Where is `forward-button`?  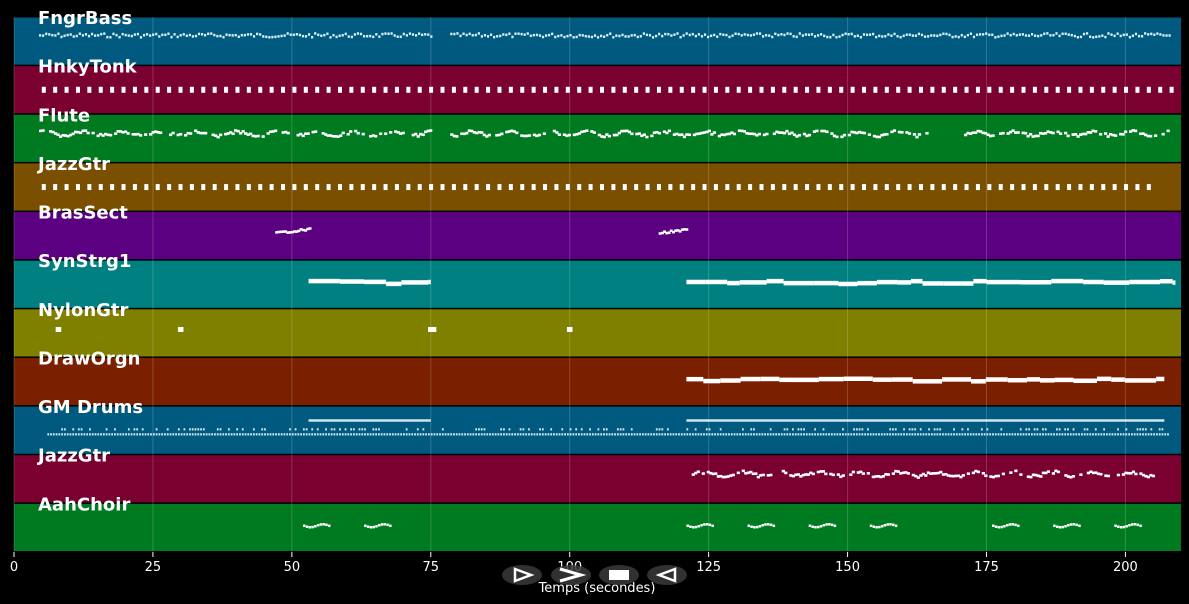
forward-button is located at coordinates (571, 575).